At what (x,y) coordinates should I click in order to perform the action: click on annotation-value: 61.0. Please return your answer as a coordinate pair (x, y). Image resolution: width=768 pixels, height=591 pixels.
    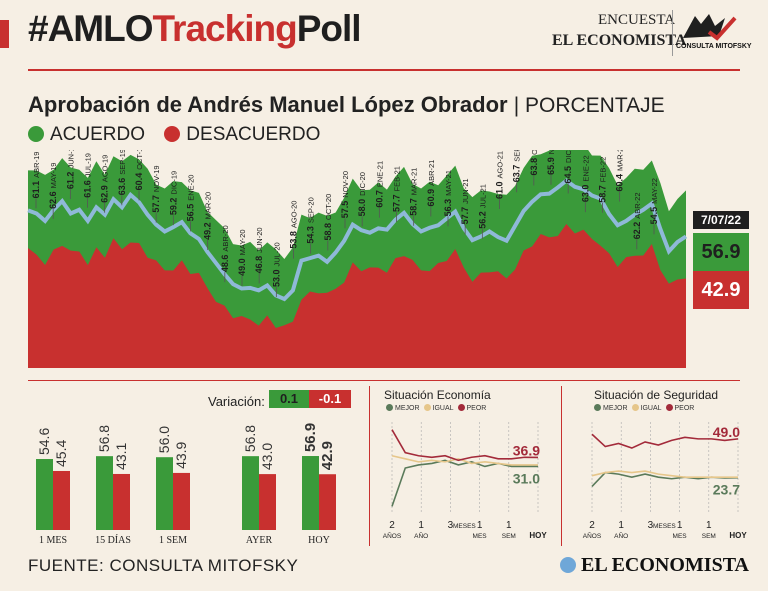
    Looking at the image, I should click on (500, 190).